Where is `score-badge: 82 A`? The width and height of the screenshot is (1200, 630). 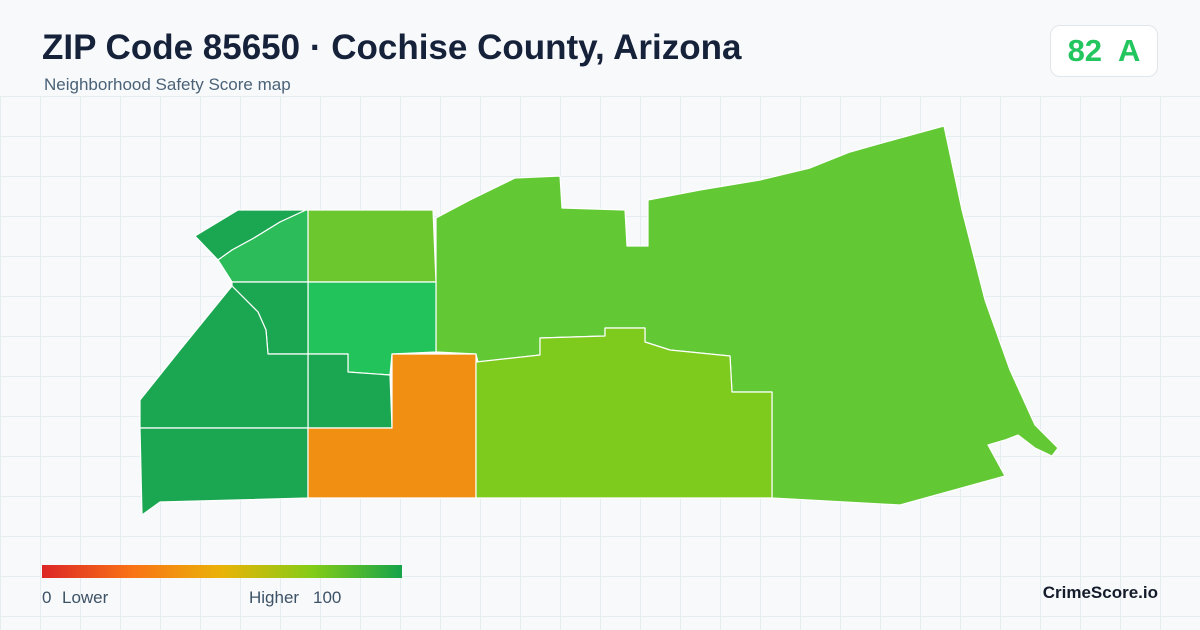
score-badge: 82 A is located at coordinates (1104, 51).